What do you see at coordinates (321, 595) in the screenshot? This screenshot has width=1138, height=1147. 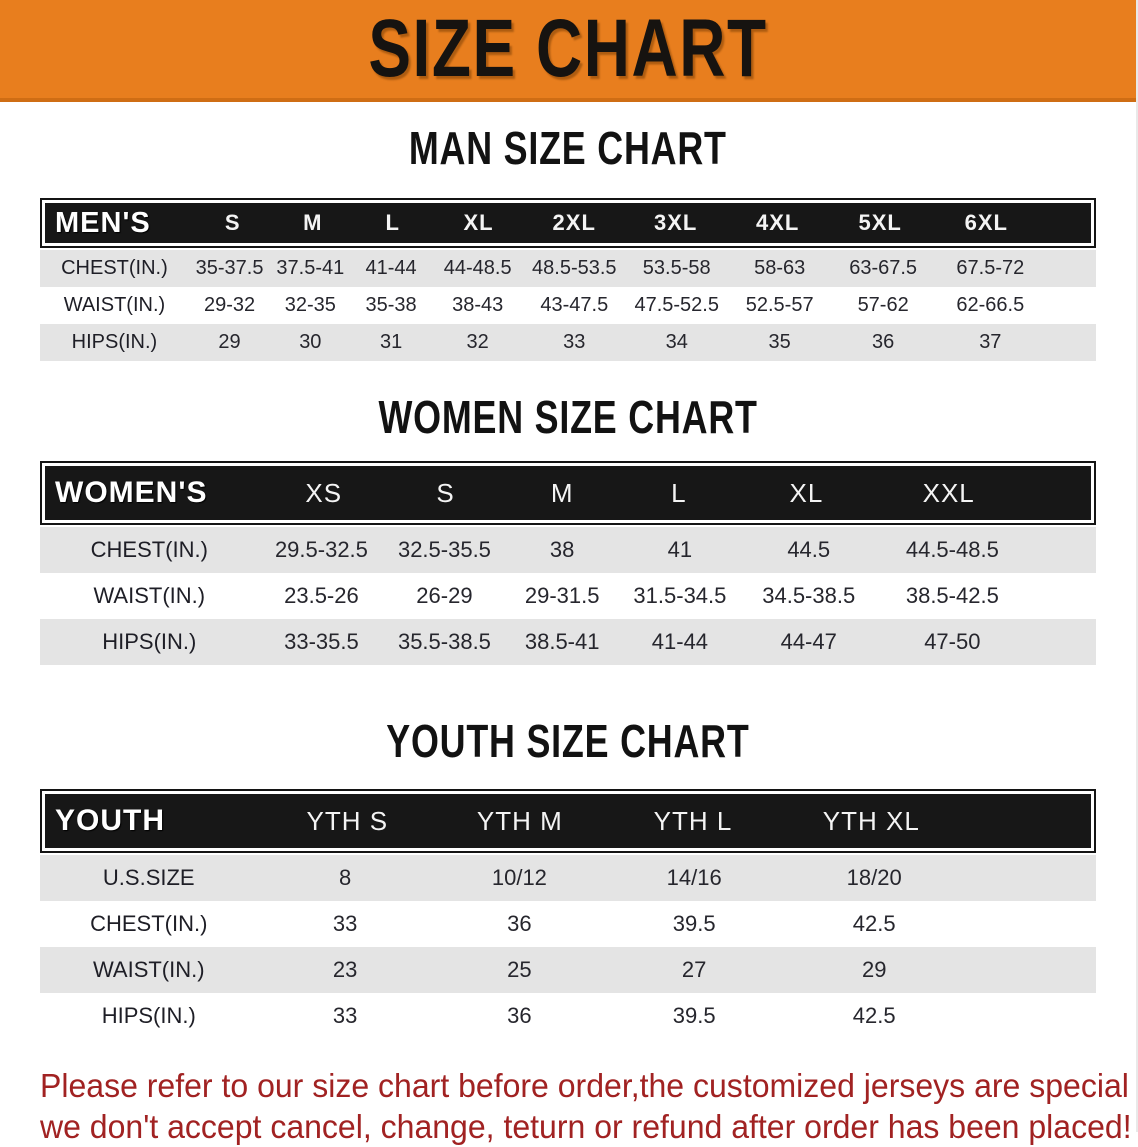 I see `size-value: 23.5-26` at bounding box center [321, 595].